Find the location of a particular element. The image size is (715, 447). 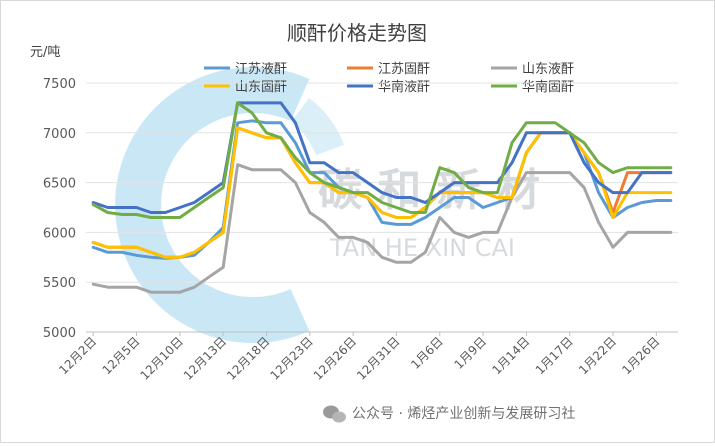

legend-label: 山东固酐 is located at coordinates (261, 87).